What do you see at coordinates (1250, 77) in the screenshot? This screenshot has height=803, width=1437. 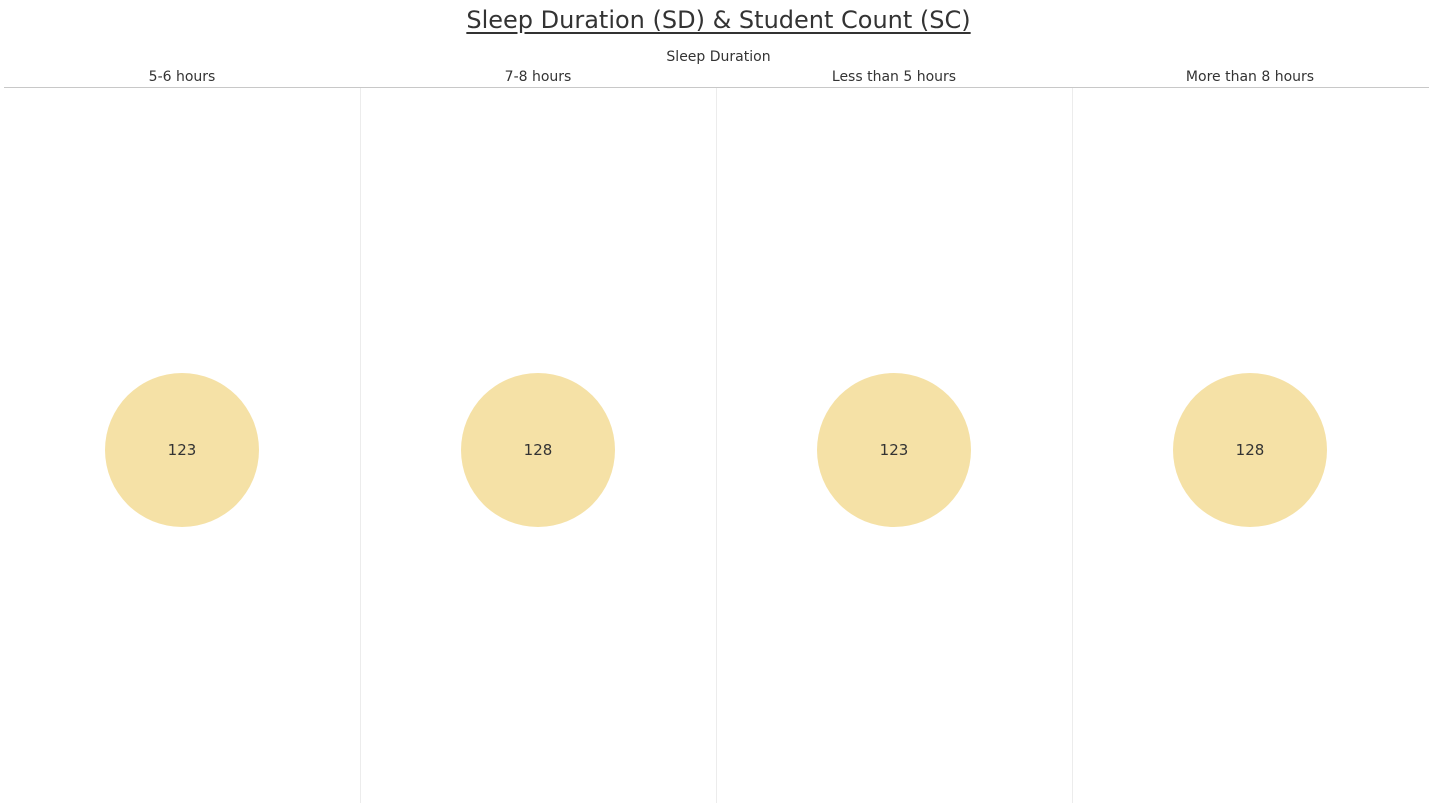 I see `column-label: More than 8 hours` at bounding box center [1250, 77].